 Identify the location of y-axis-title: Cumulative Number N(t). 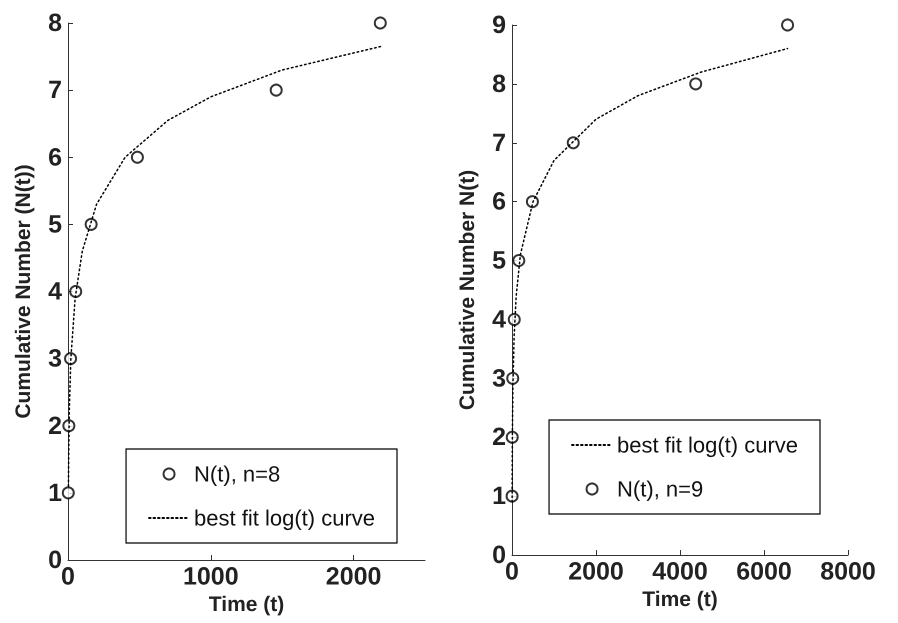
(467, 290).